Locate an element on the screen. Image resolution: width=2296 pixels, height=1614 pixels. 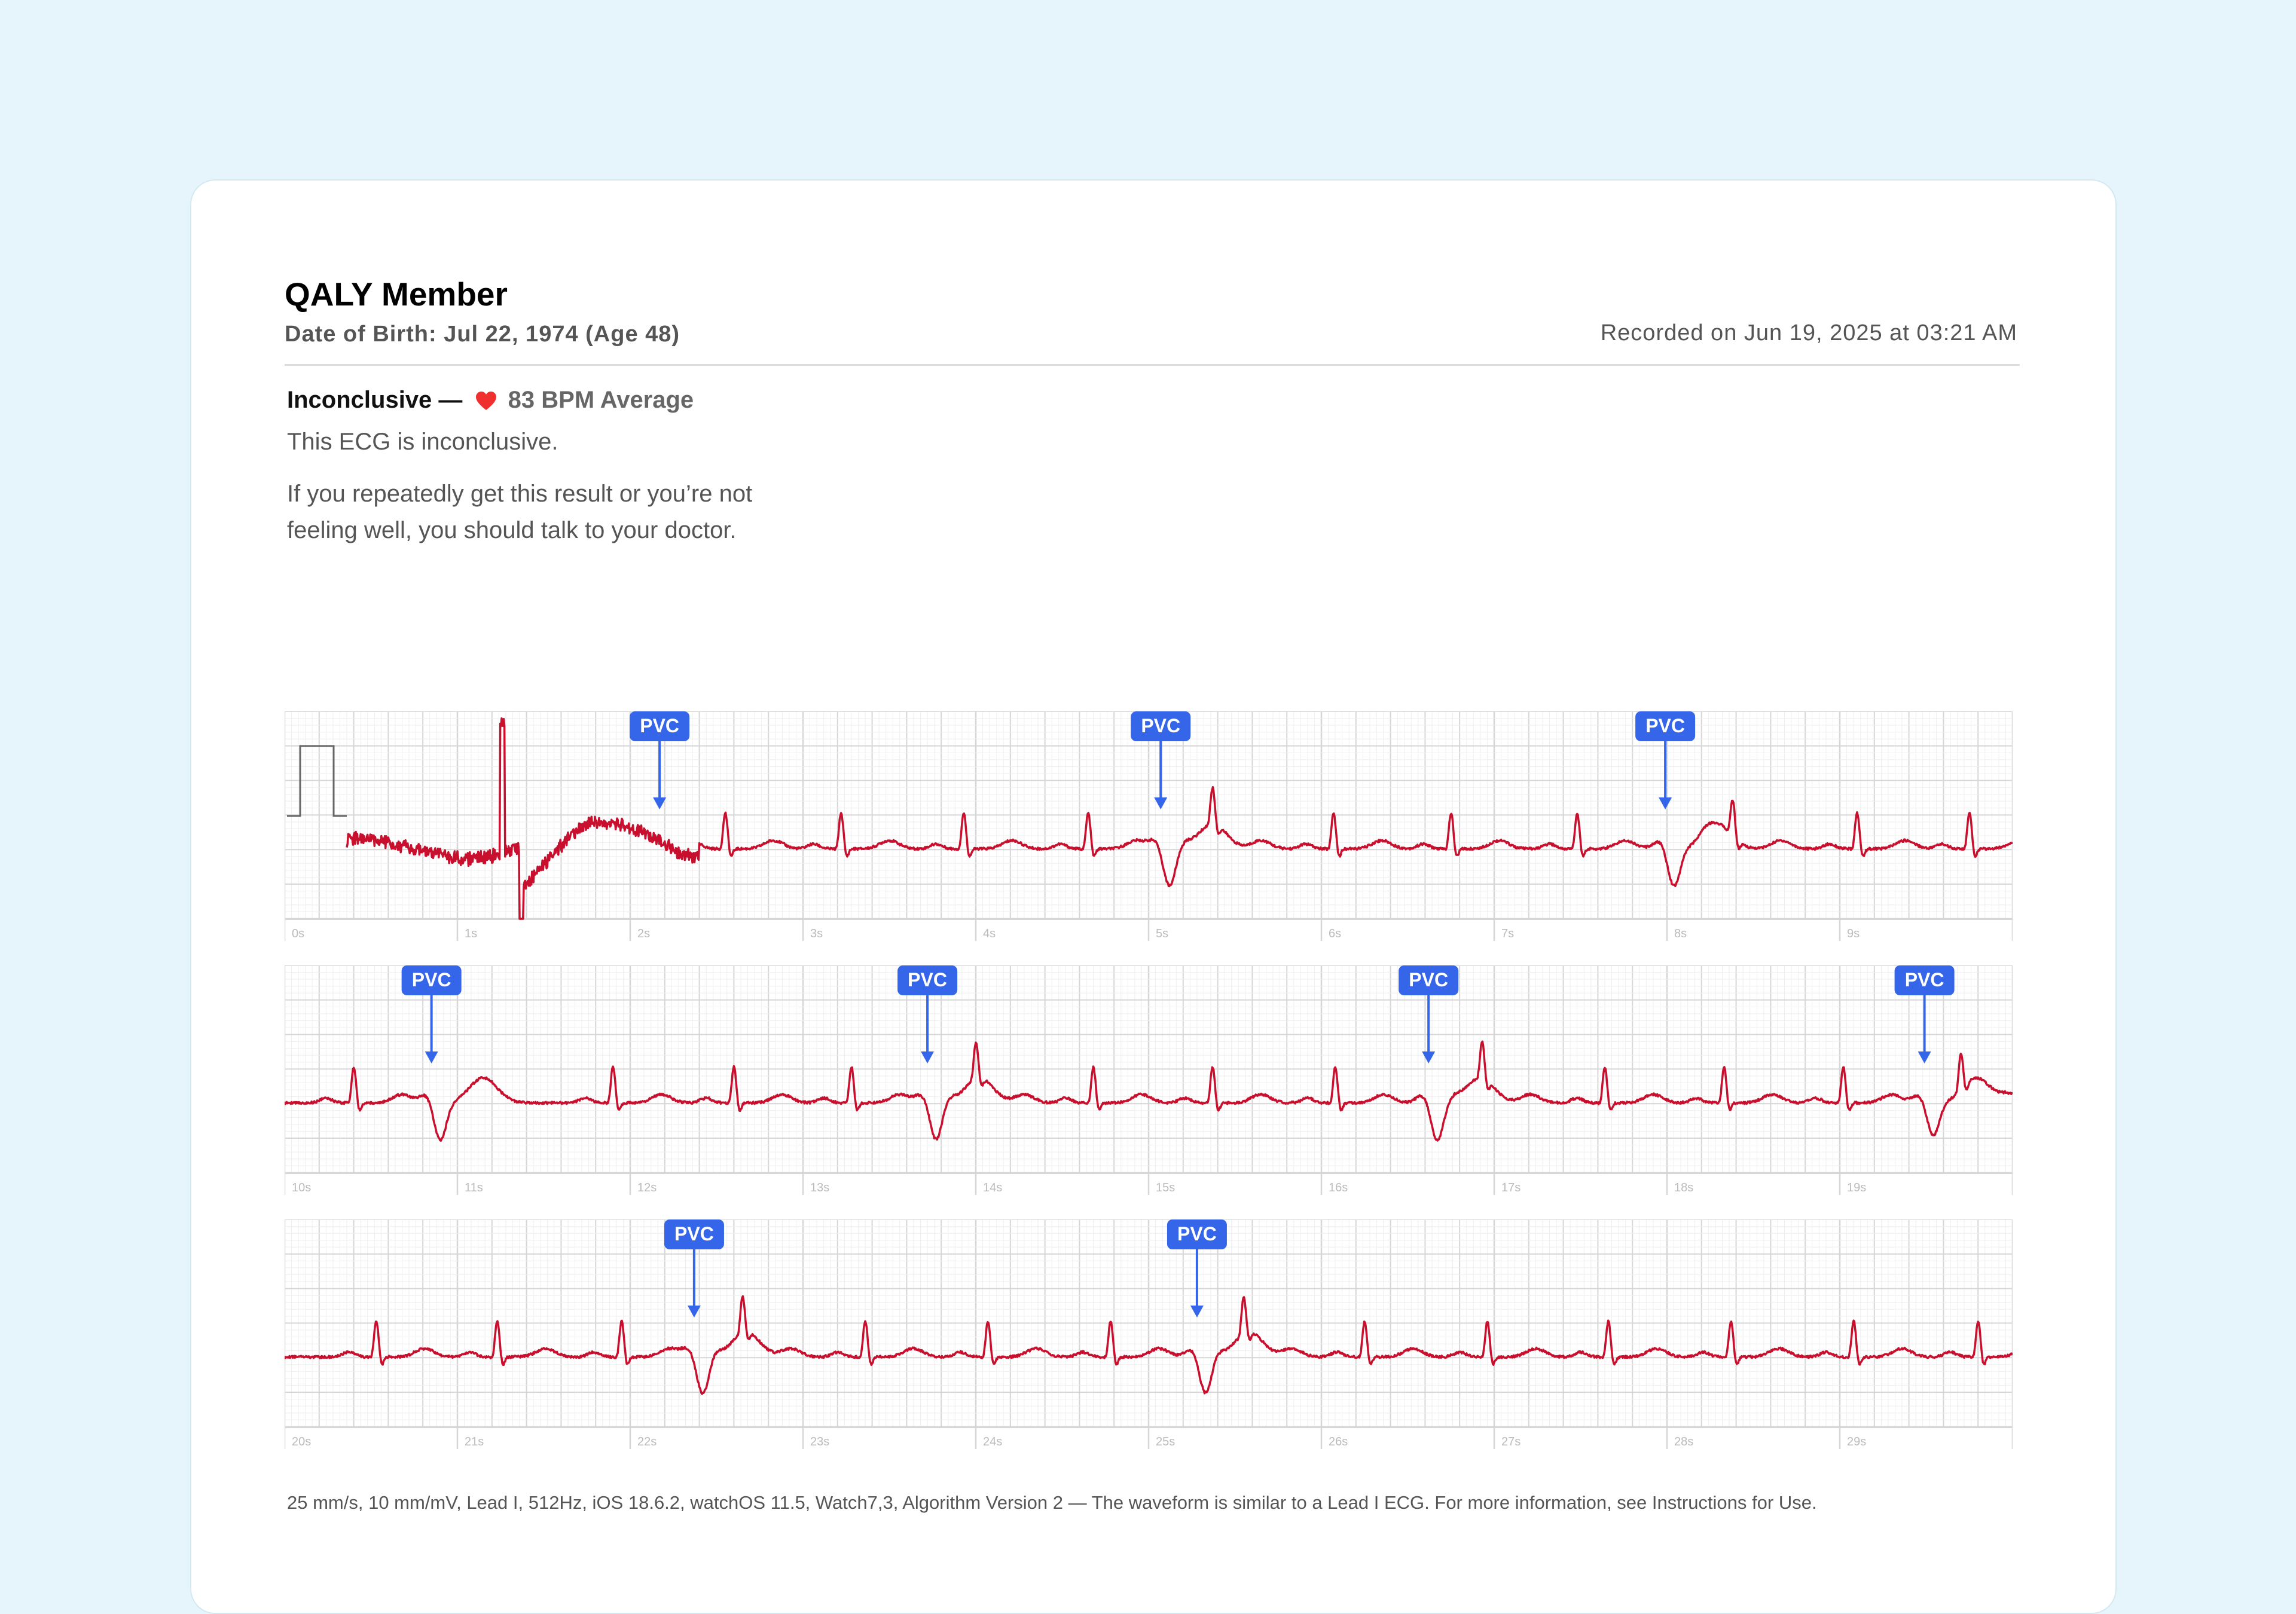
time-tick-label: 4s is located at coordinates (989, 933).